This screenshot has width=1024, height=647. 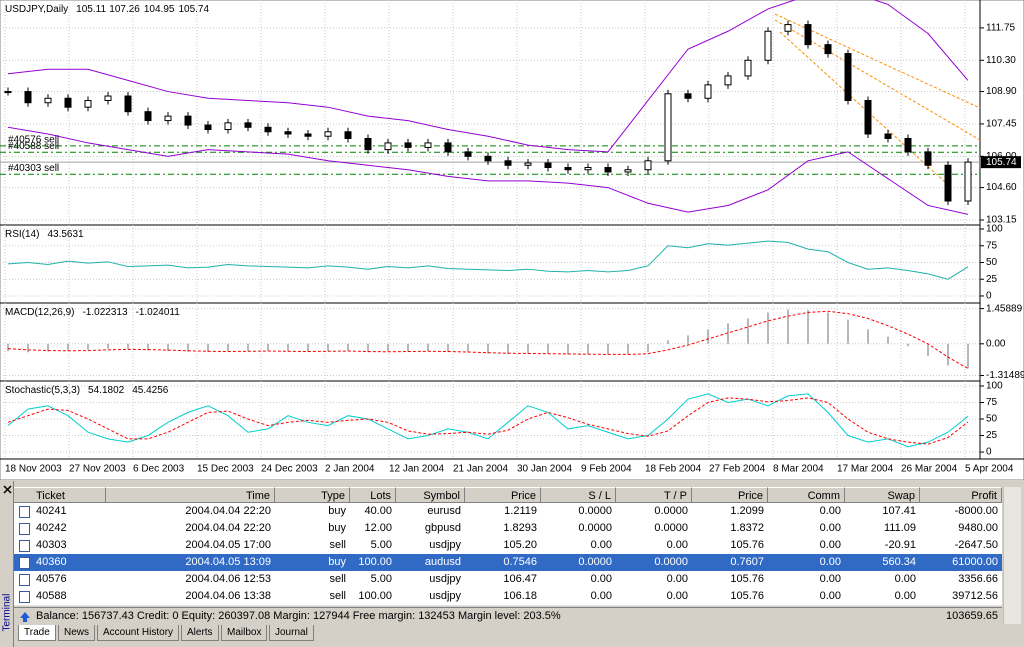 I want to click on column-header: T / P, so click(x=654, y=495).